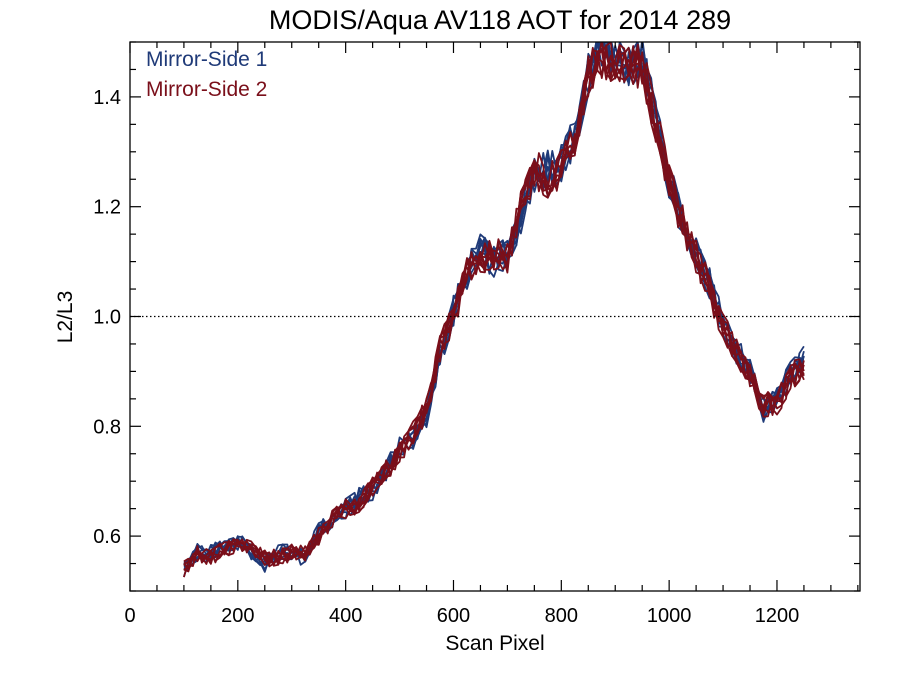 The image size is (900, 675). I want to click on y-axis-label: L2/L3, so click(65, 317).